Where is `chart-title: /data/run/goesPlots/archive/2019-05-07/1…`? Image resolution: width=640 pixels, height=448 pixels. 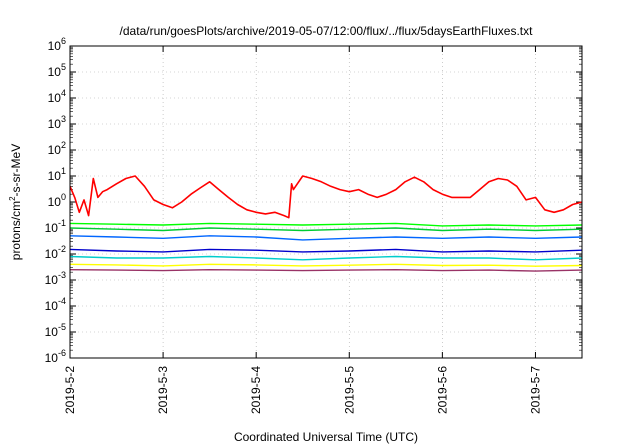 chart-title: /data/run/goesPlots/archive/2019-05-07/1… is located at coordinates (327, 31).